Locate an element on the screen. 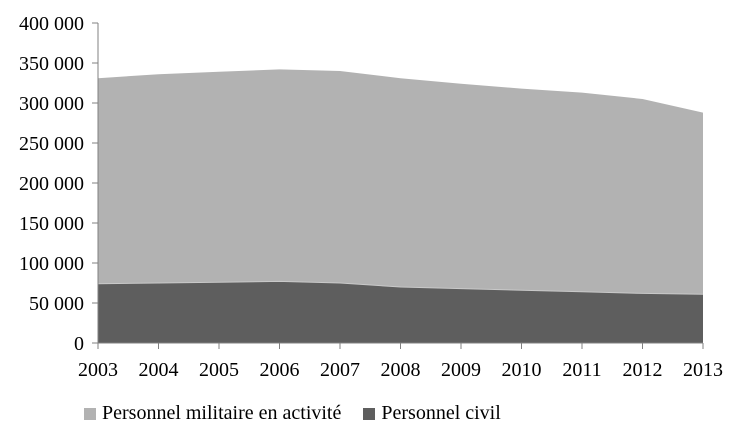 The image size is (750, 447). x-tick-label: 2006 is located at coordinates (280, 370).